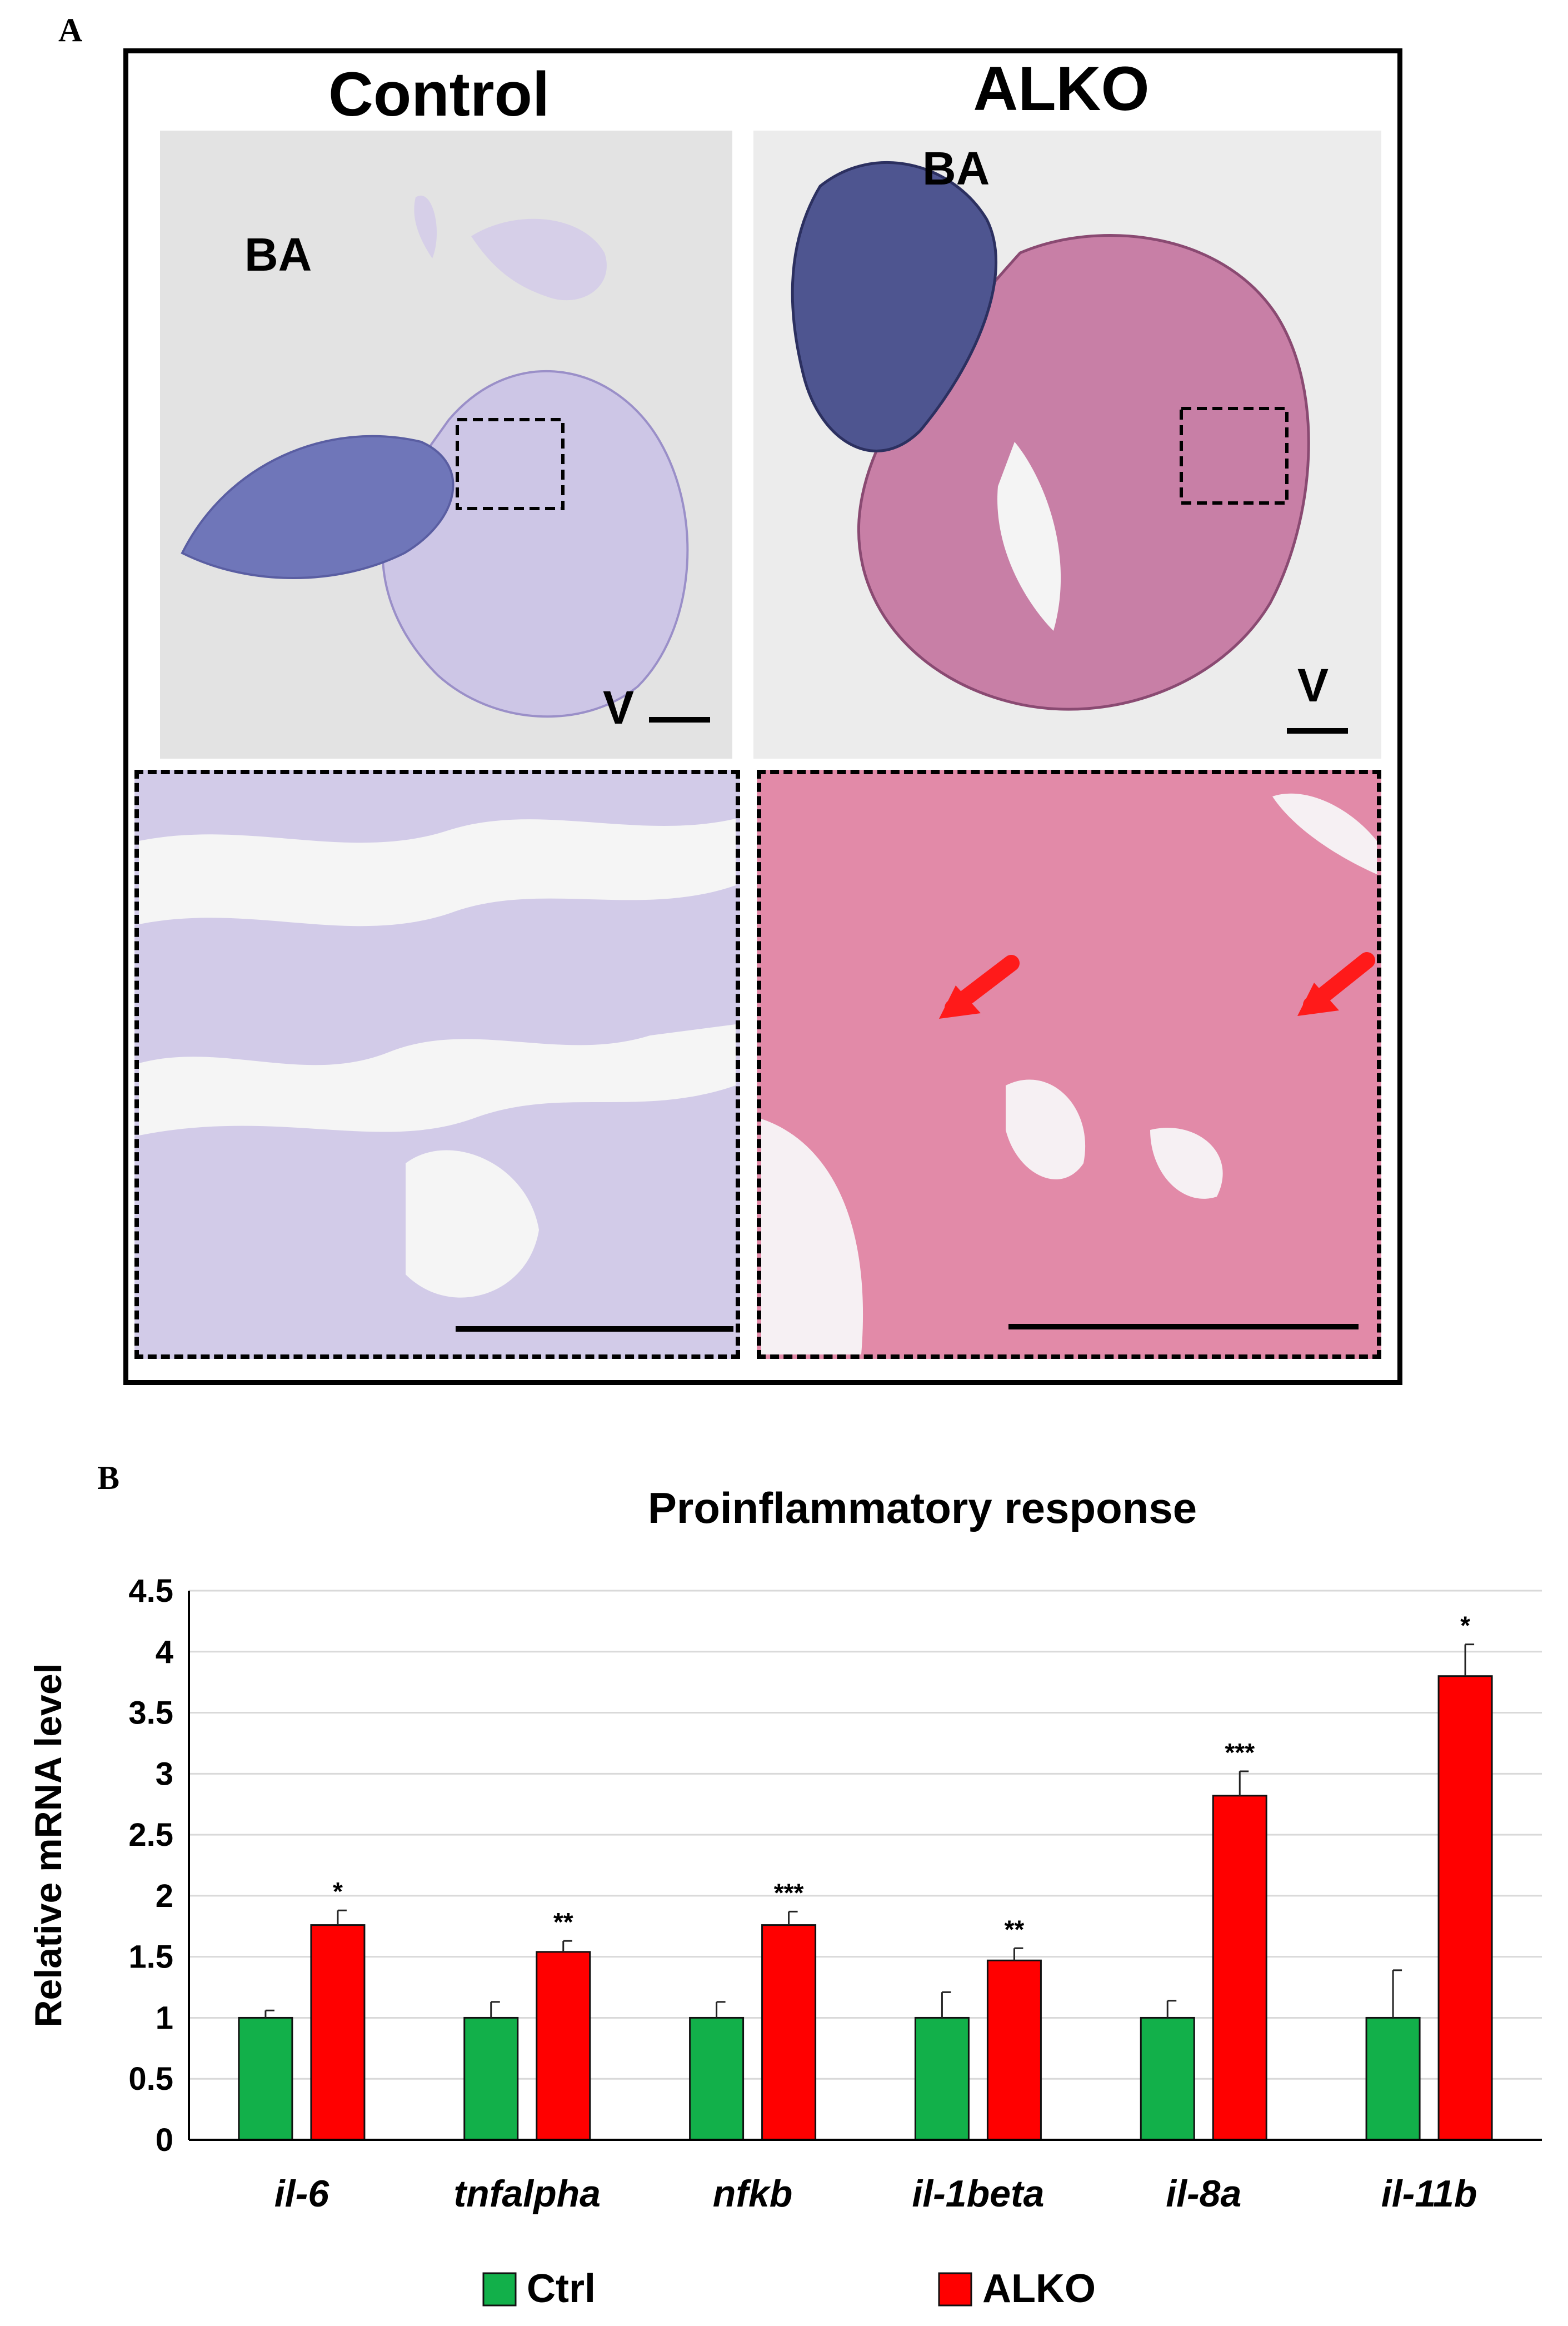  Describe the element at coordinates (527, 2194) in the screenshot. I see `x-tick-label: tnfalpha` at that location.